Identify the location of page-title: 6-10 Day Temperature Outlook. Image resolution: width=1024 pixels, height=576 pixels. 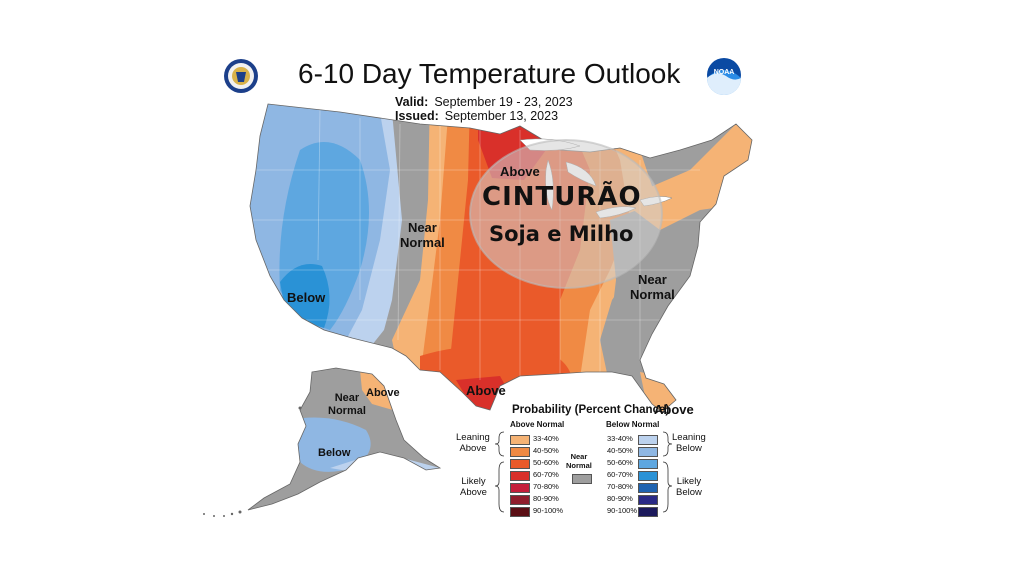
(489, 73).